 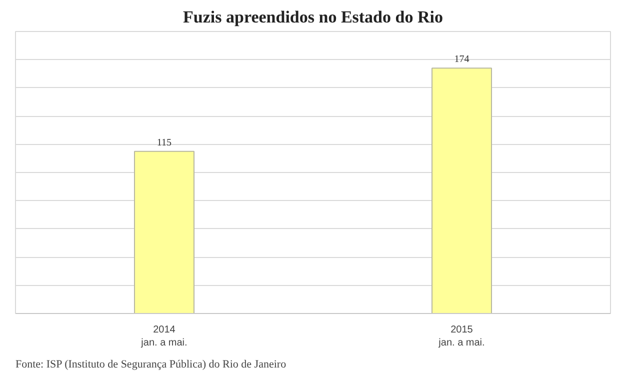 What do you see at coordinates (461, 336) in the screenshot?
I see `x-tick-label: 2015 jan. a mai.` at bounding box center [461, 336].